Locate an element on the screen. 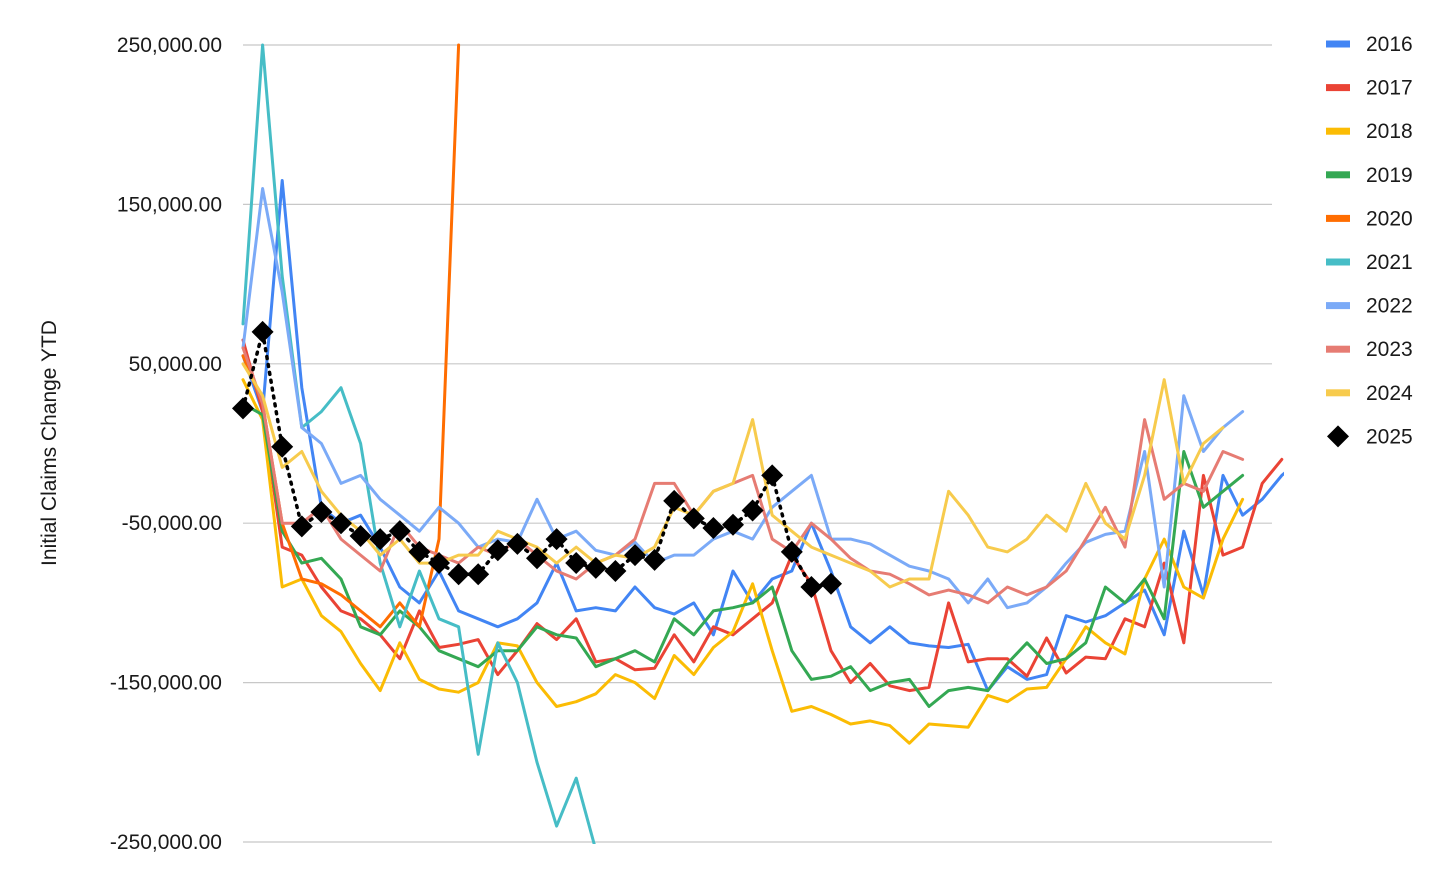  legend-item-2025: 2025 is located at coordinates (1370, 436).